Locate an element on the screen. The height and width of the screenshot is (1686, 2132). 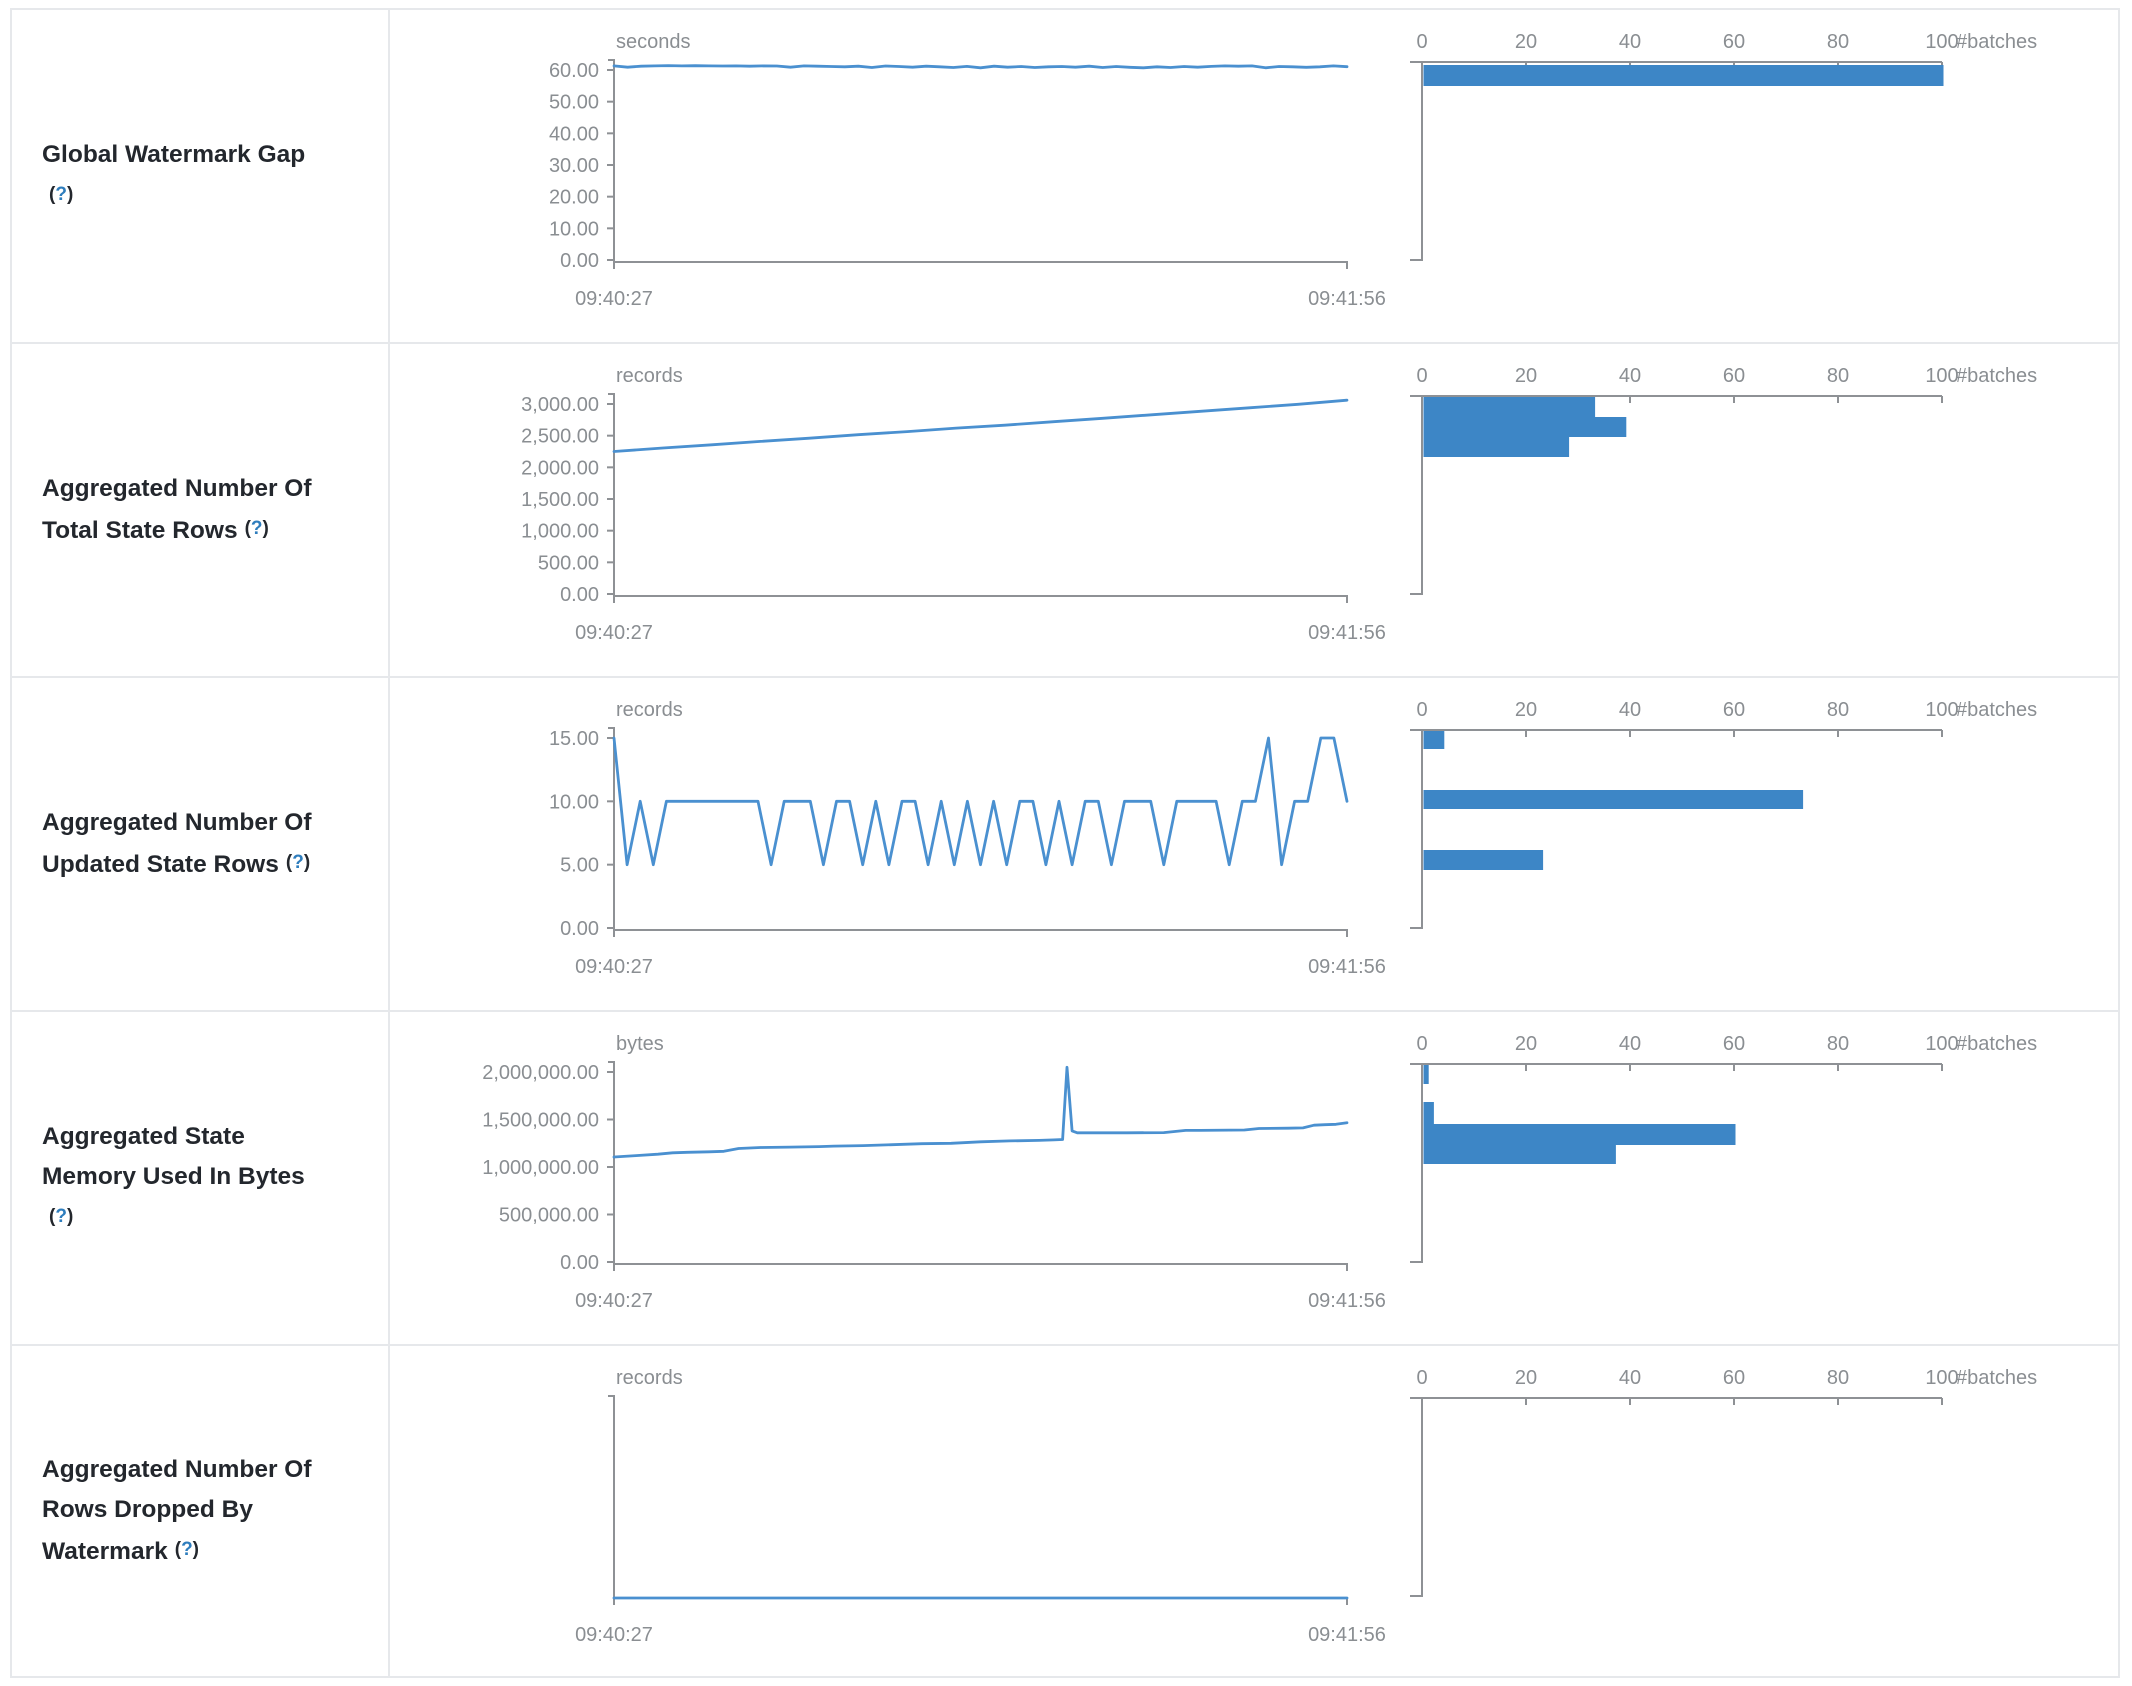
metric-name: Aggregated Number Of Updated State Rows is located at coordinates (177, 843).